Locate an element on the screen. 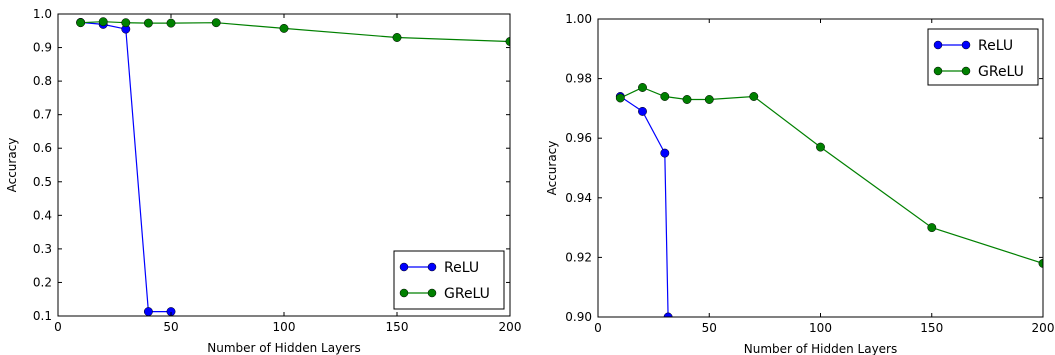  chart-right-y-tick-label-3: 0.96 is located at coordinates (578, 138).